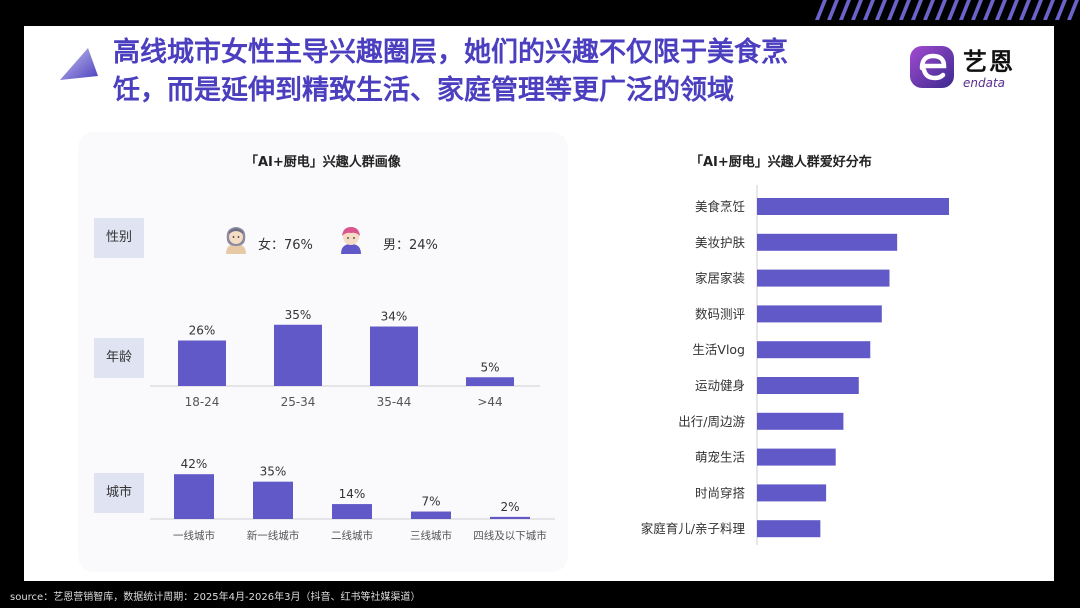  Describe the element at coordinates (720, 492) in the screenshot. I see `category-label: 时尚穿搭` at that location.